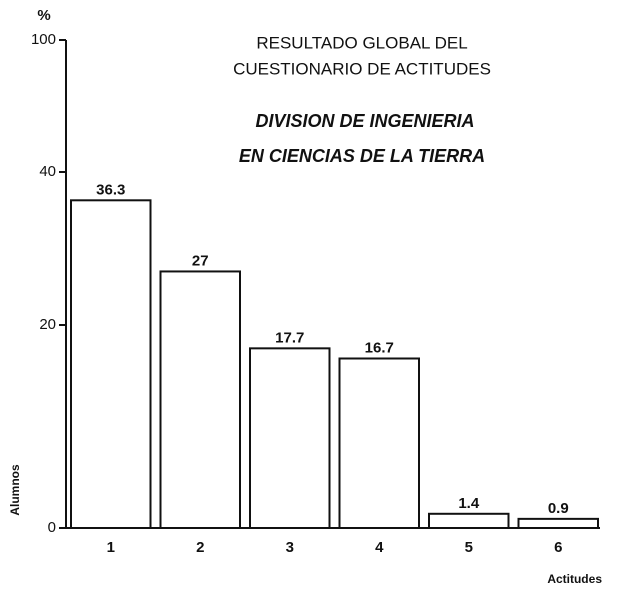 This screenshot has width=623, height=590. Describe the element at coordinates (558, 508) in the screenshot. I see `value-label: 0.9` at that location.